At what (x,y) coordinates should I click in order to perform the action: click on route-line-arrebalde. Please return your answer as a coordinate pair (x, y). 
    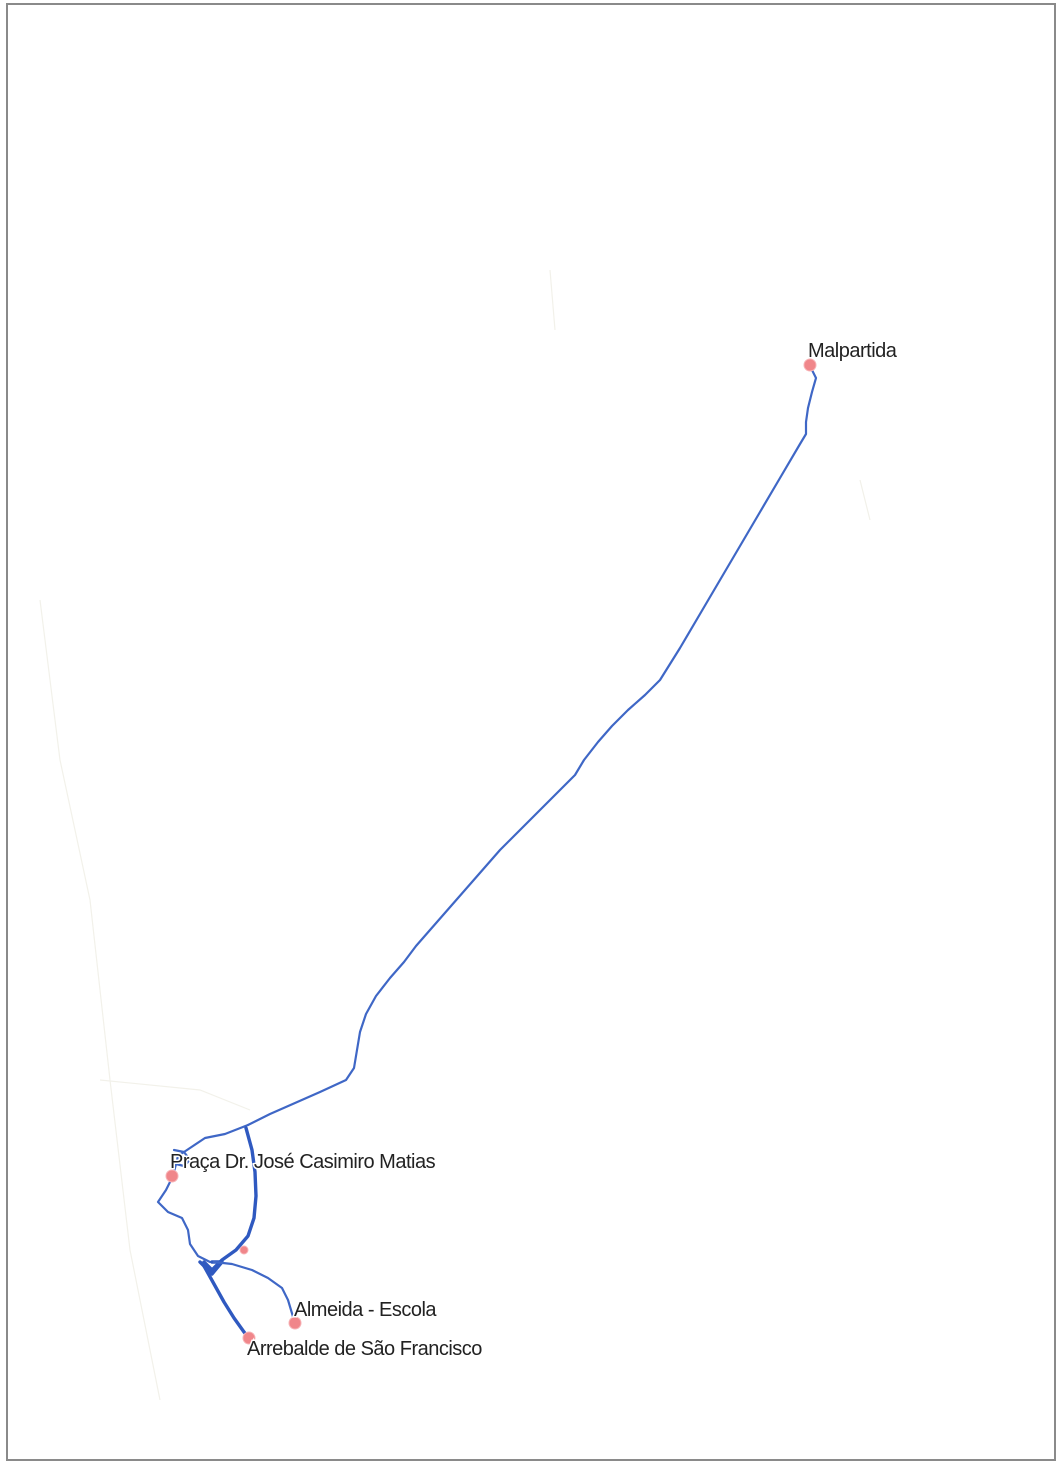
    Looking at the image, I should click on (226, 1302).